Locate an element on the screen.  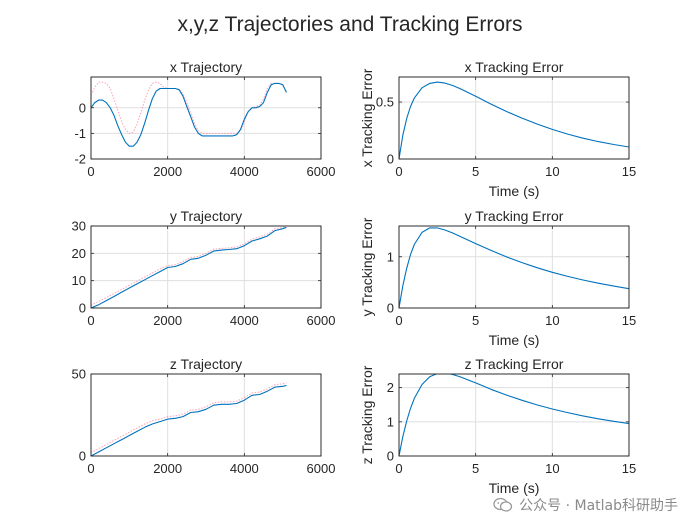
y-axis-label: y Tracking Error is located at coordinates (367, 266).